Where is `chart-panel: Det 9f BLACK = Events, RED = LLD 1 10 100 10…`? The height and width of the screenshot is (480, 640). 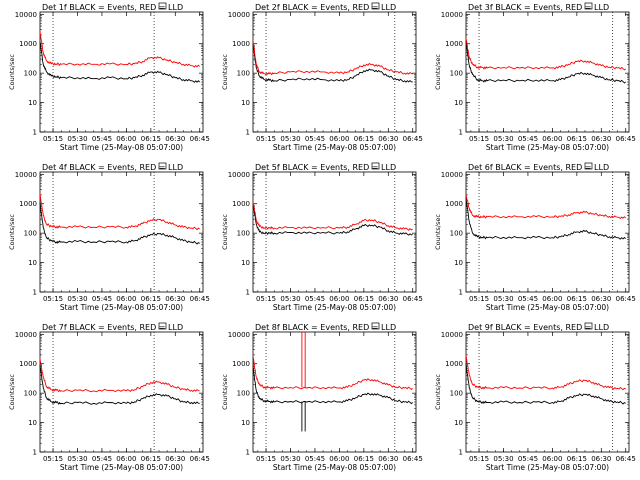
chart-panel: Det 9f BLACK = Events, RED = LLD 1 10 100 10… is located at coordinates (535, 397).